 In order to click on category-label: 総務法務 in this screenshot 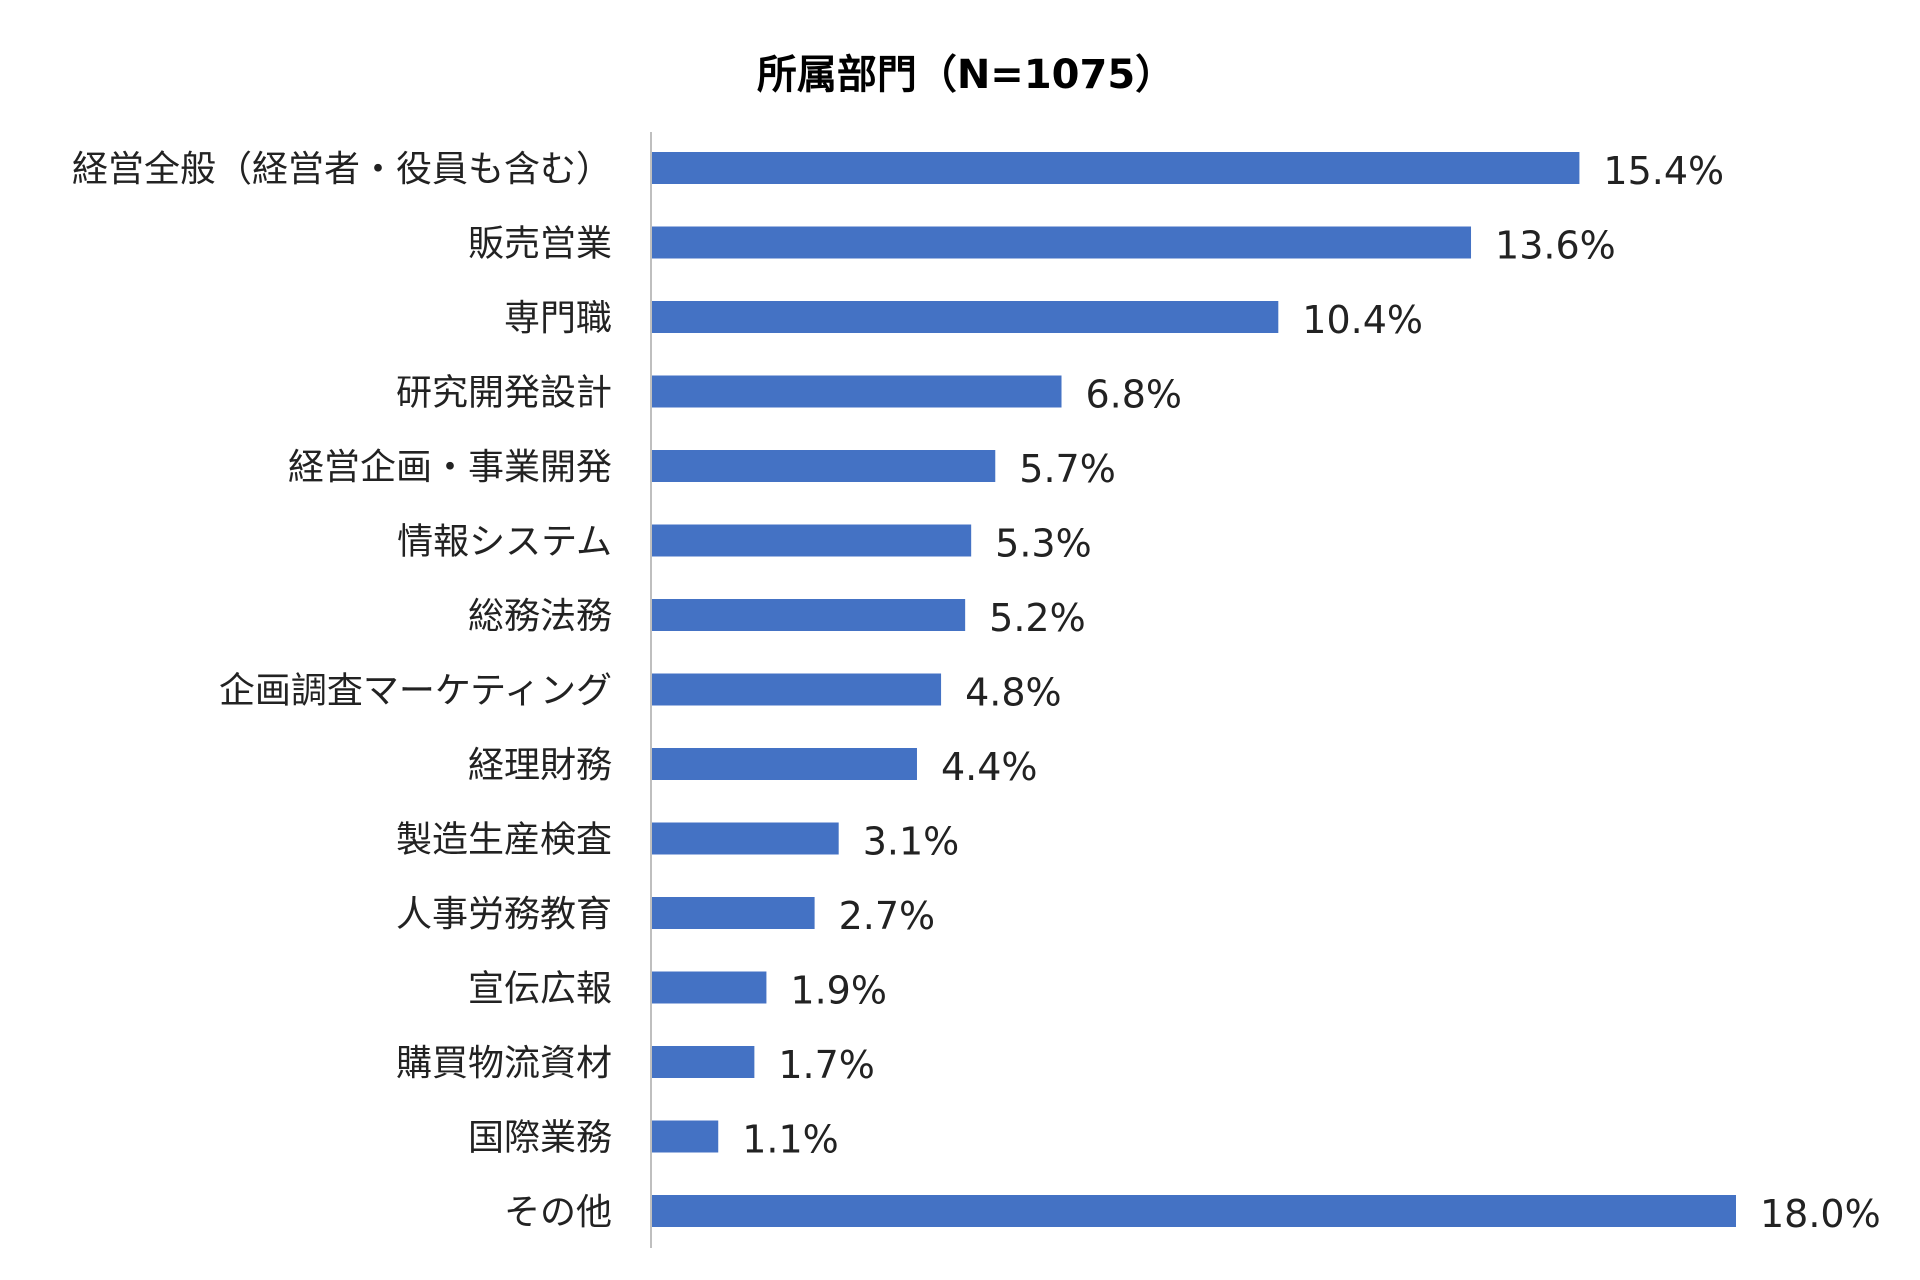, I will do `click(540, 616)`.